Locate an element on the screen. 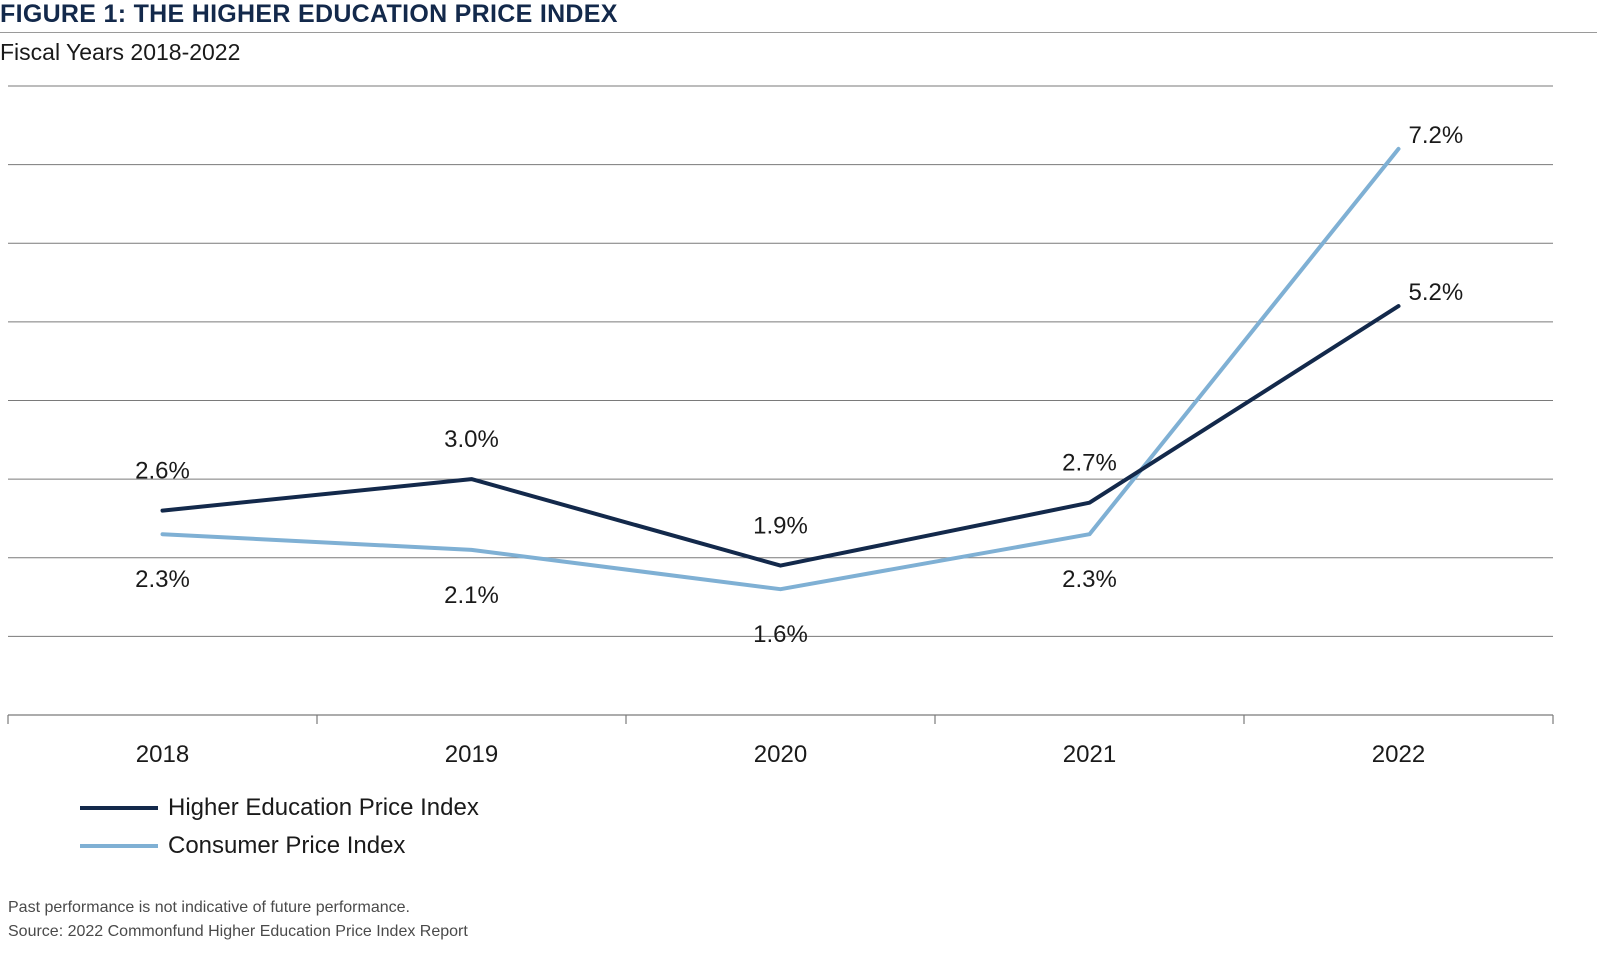 The image size is (1597, 963). x-tick-label: 2020 is located at coordinates (780, 754).